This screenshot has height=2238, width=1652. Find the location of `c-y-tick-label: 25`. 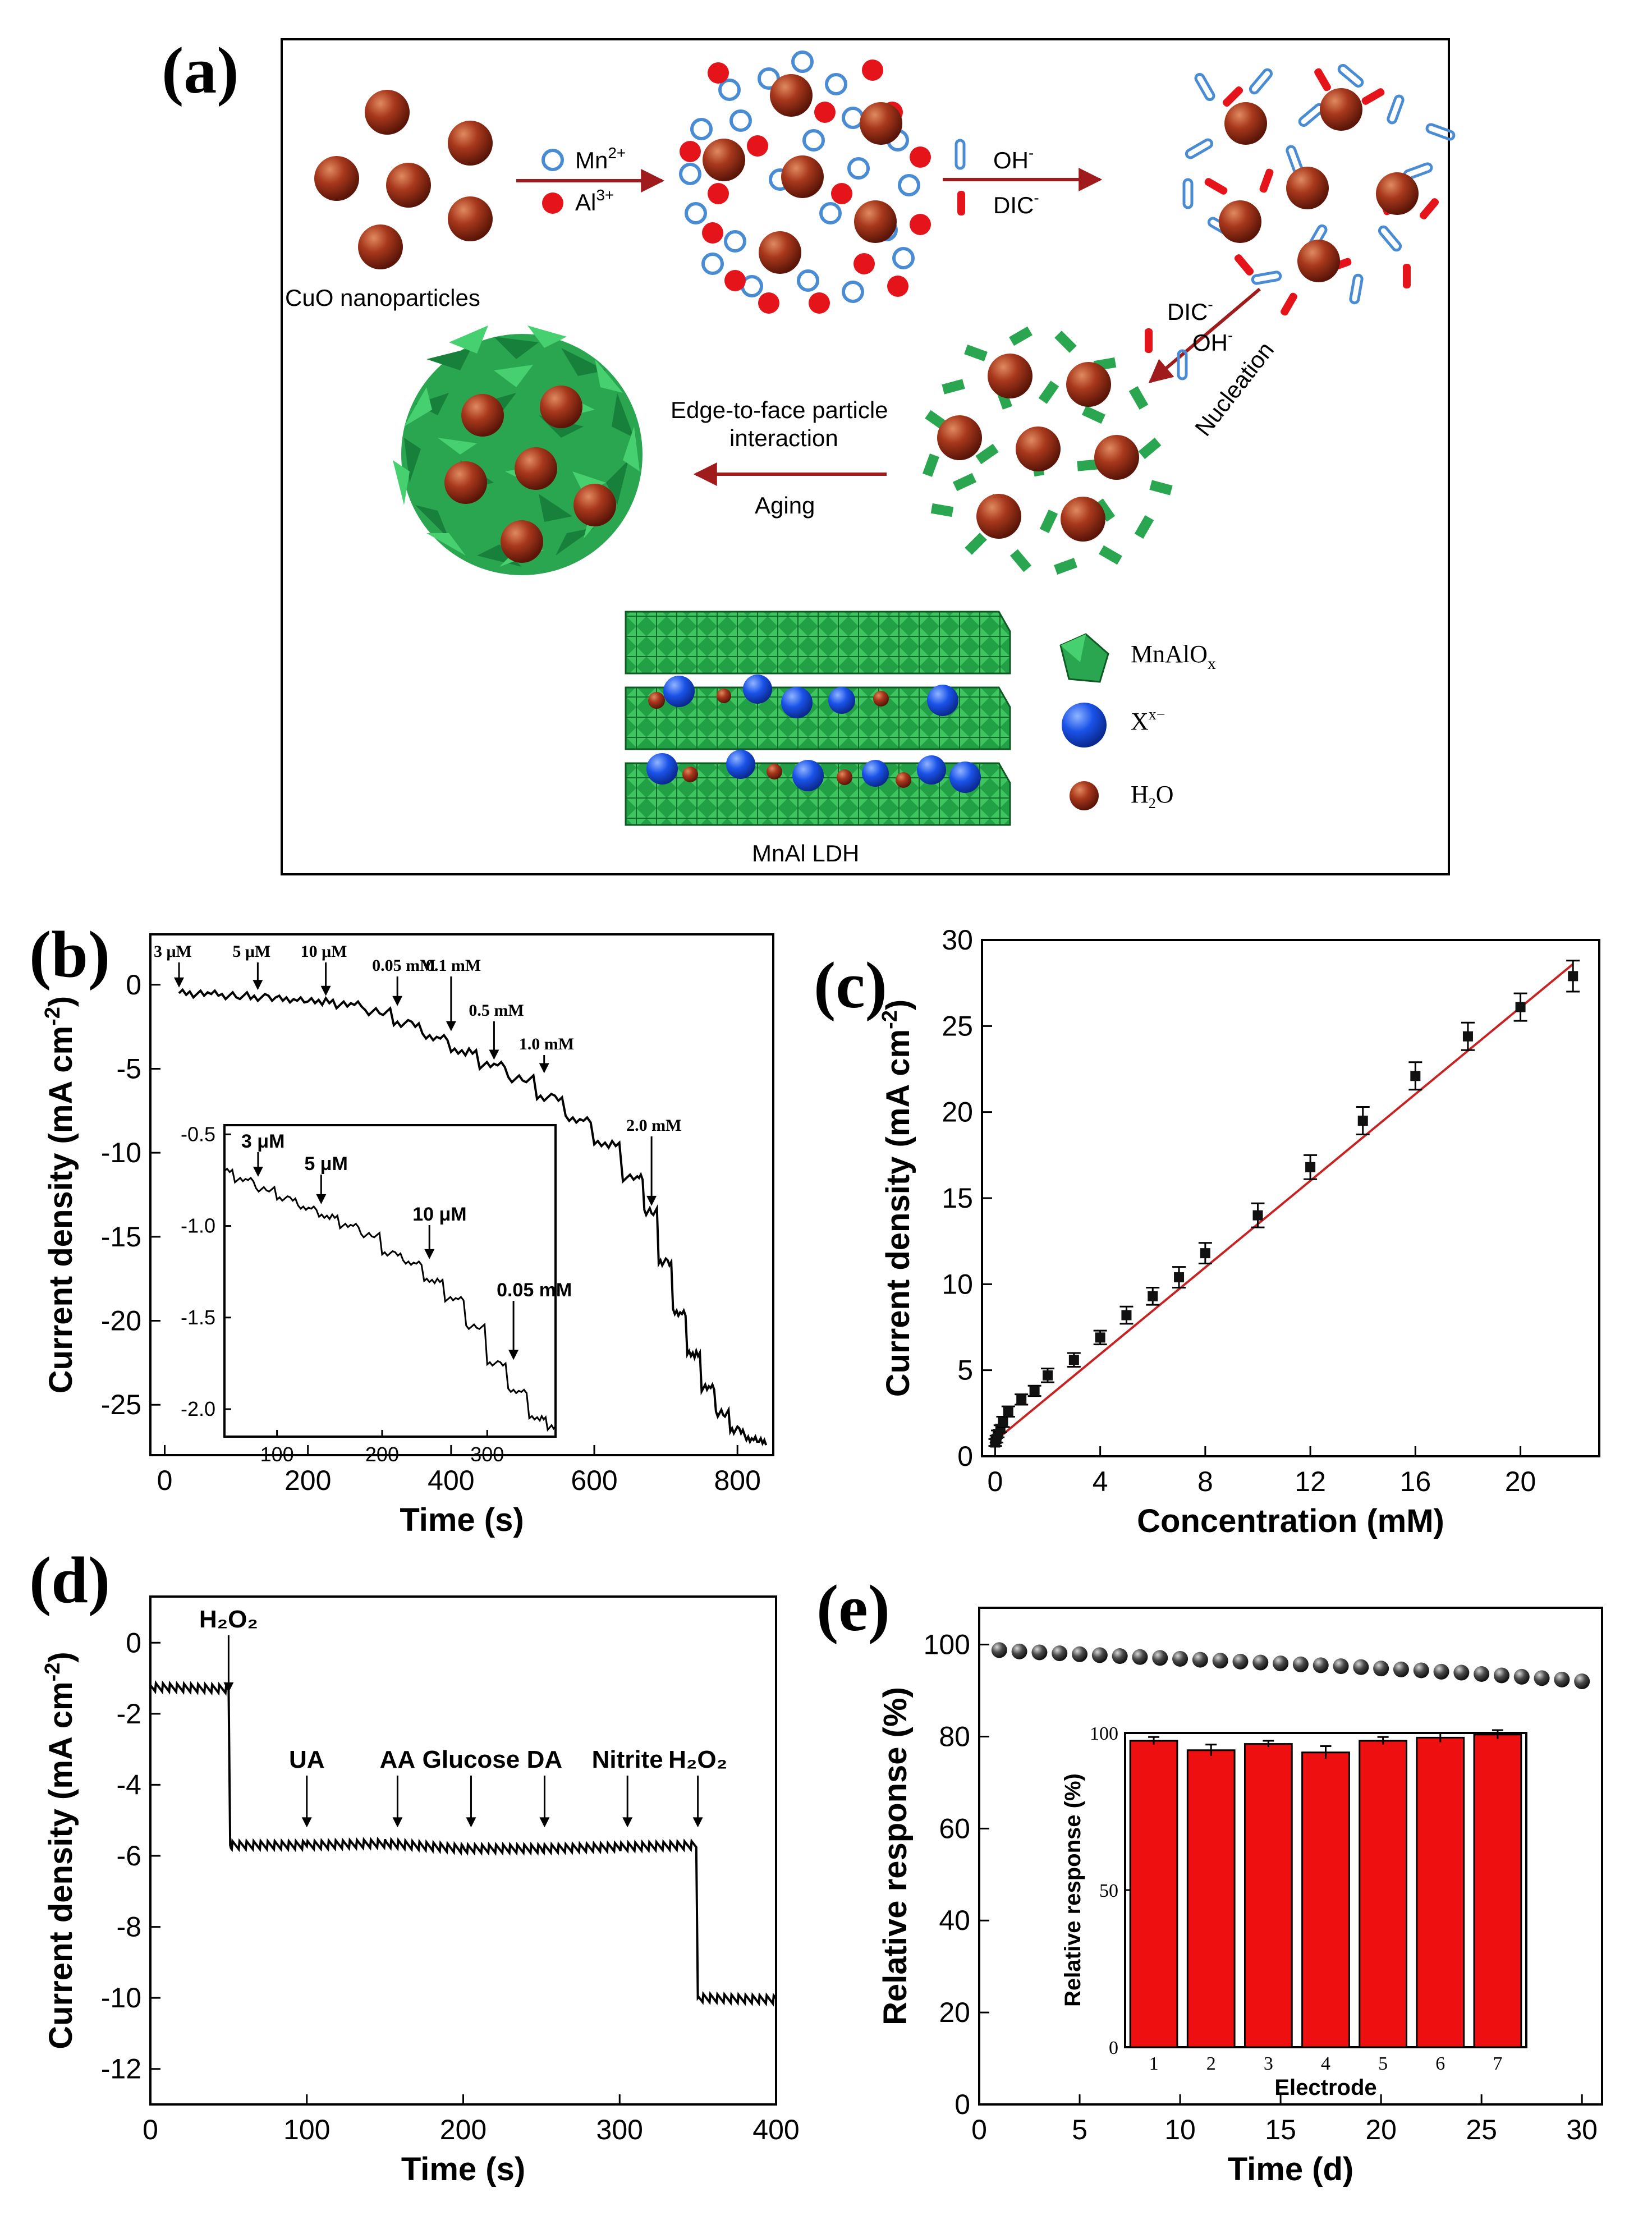

c-y-tick-label: 25 is located at coordinates (957, 1026).